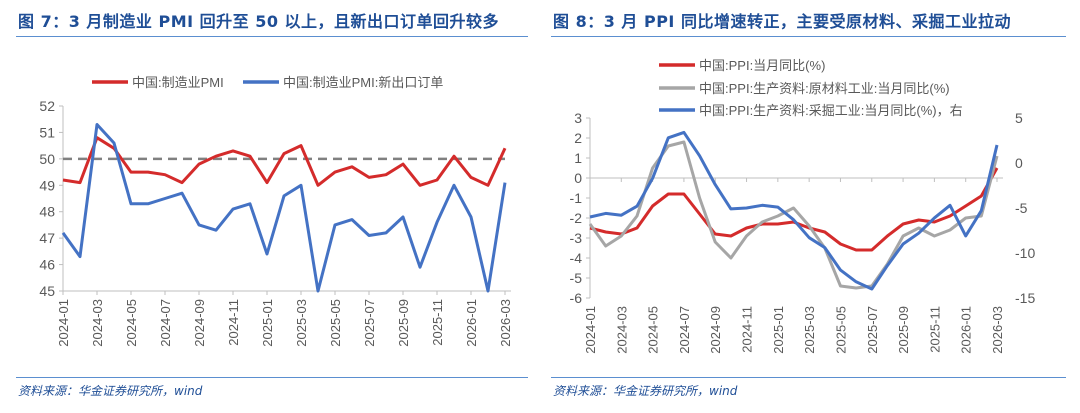  What do you see at coordinates (47, 238) in the screenshot?
I see `y-tick-label: 47` at bounding box center [47, 238].